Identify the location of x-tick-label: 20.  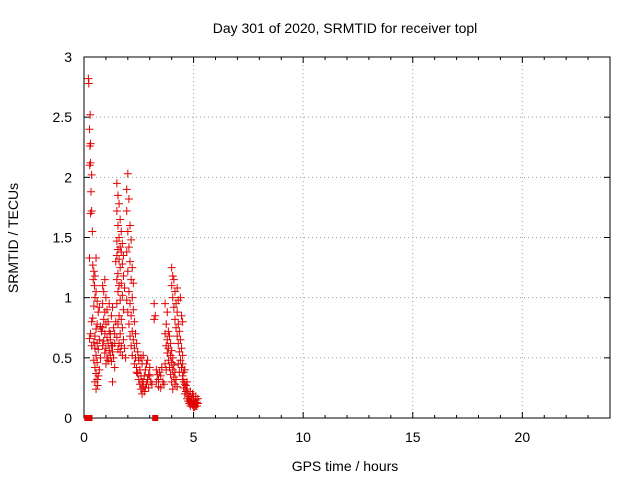
(523, 437).